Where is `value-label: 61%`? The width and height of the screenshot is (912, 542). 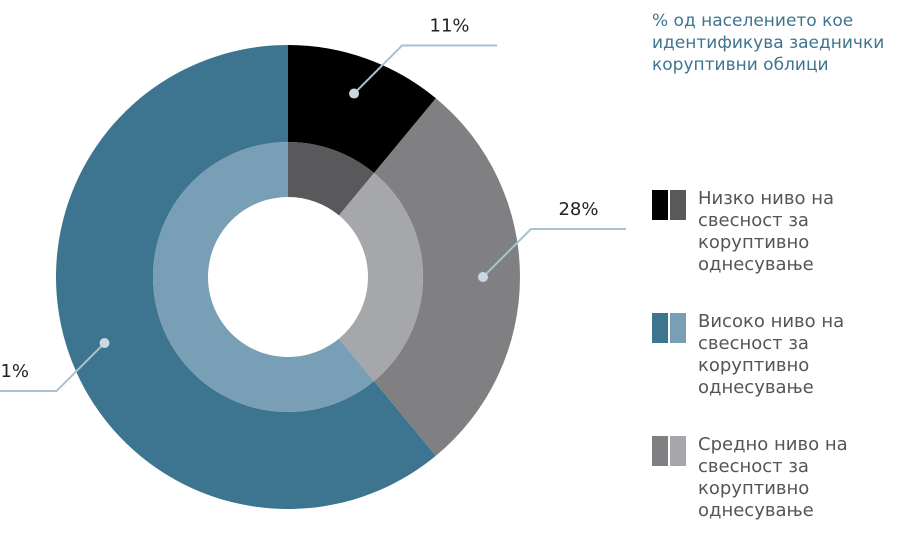
value-label: 61% is located at coordinates (14, 371).